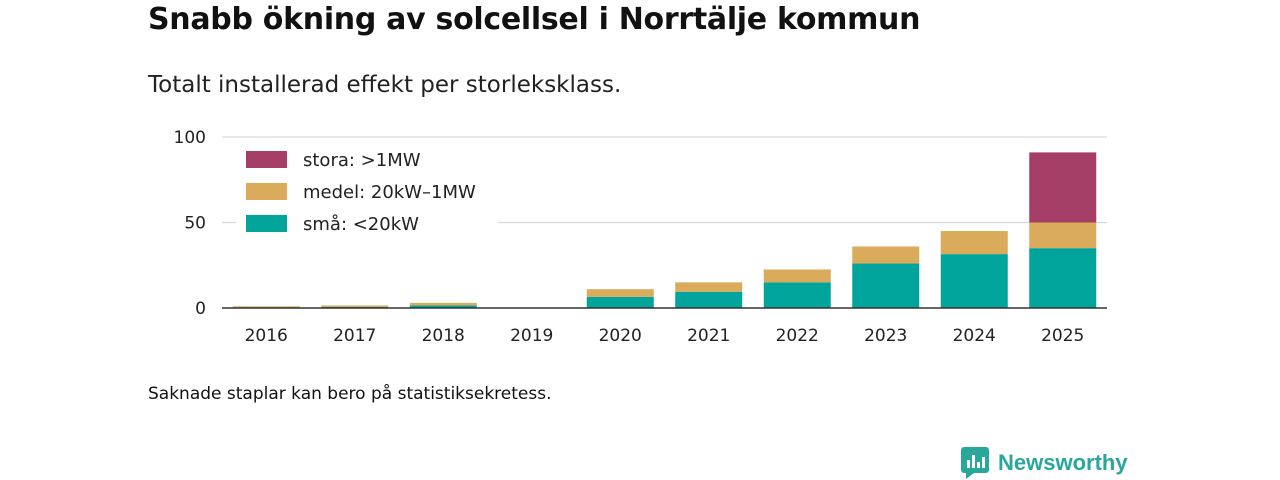  I want to click on y-tick-label-0: 0, so click(200, 309).